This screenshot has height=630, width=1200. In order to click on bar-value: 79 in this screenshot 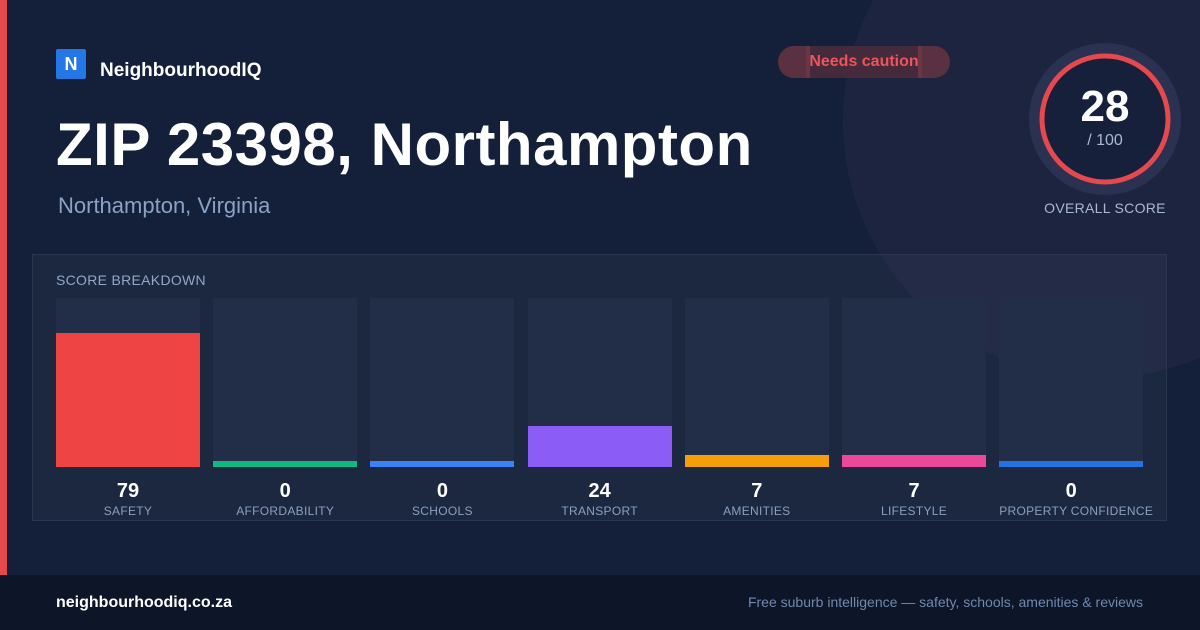, I will do `click(128, 491)`.